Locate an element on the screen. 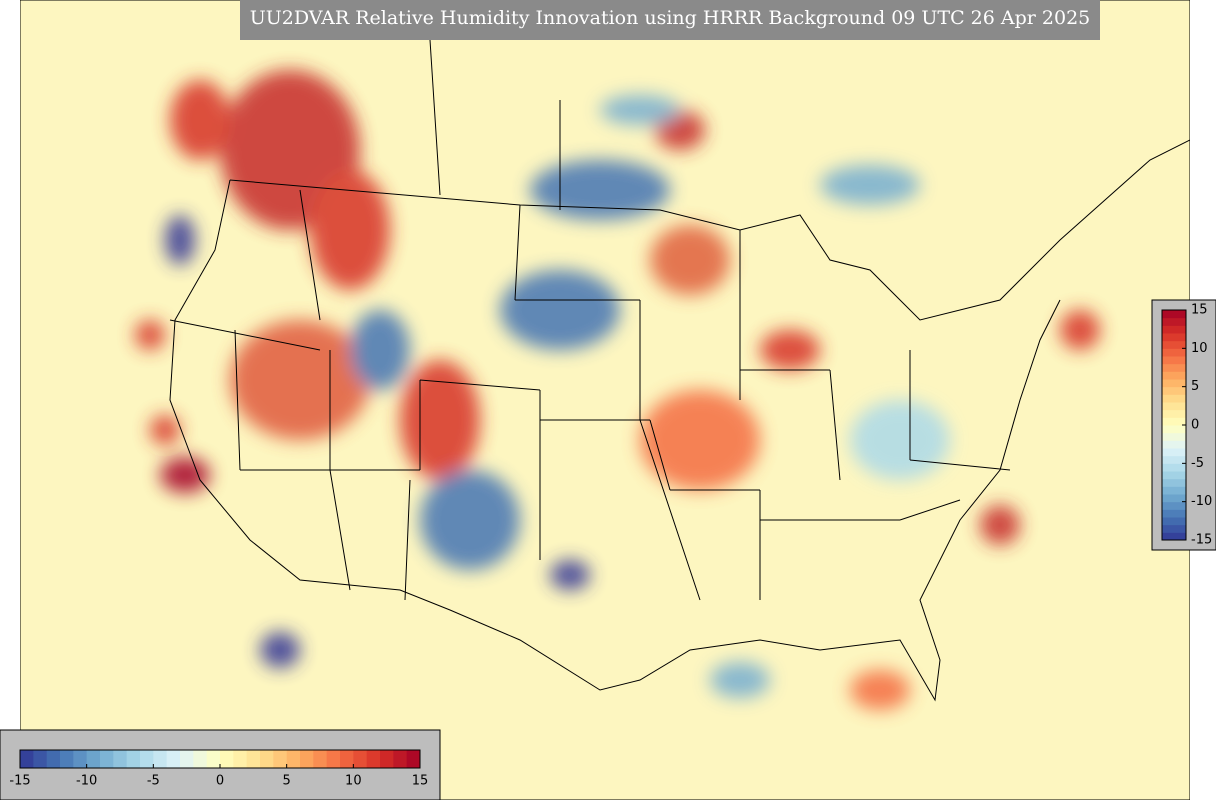  title-box is located at coordinates (670, 20).